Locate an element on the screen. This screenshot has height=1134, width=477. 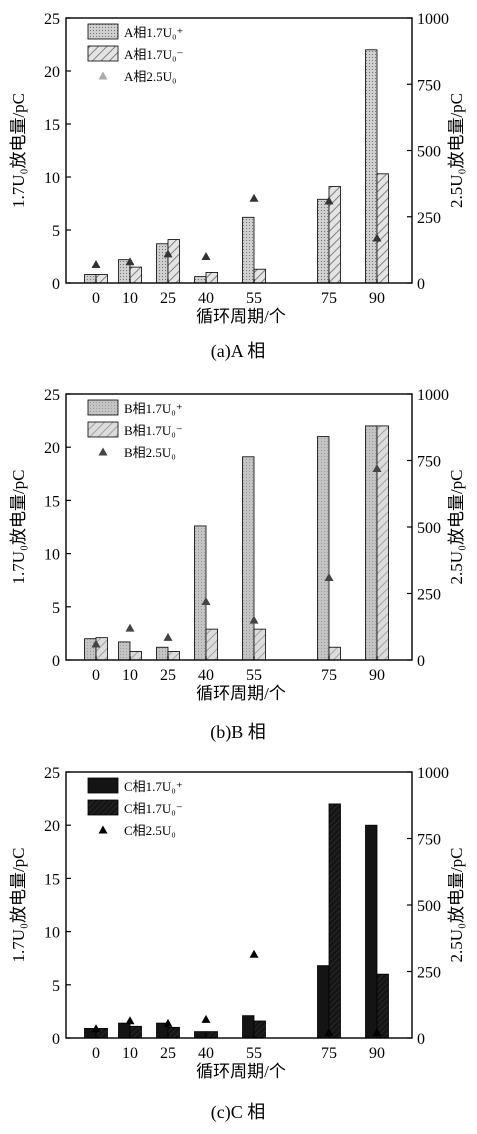
panel-caption: (c)C 相 is located at coordinates (238, 1112).